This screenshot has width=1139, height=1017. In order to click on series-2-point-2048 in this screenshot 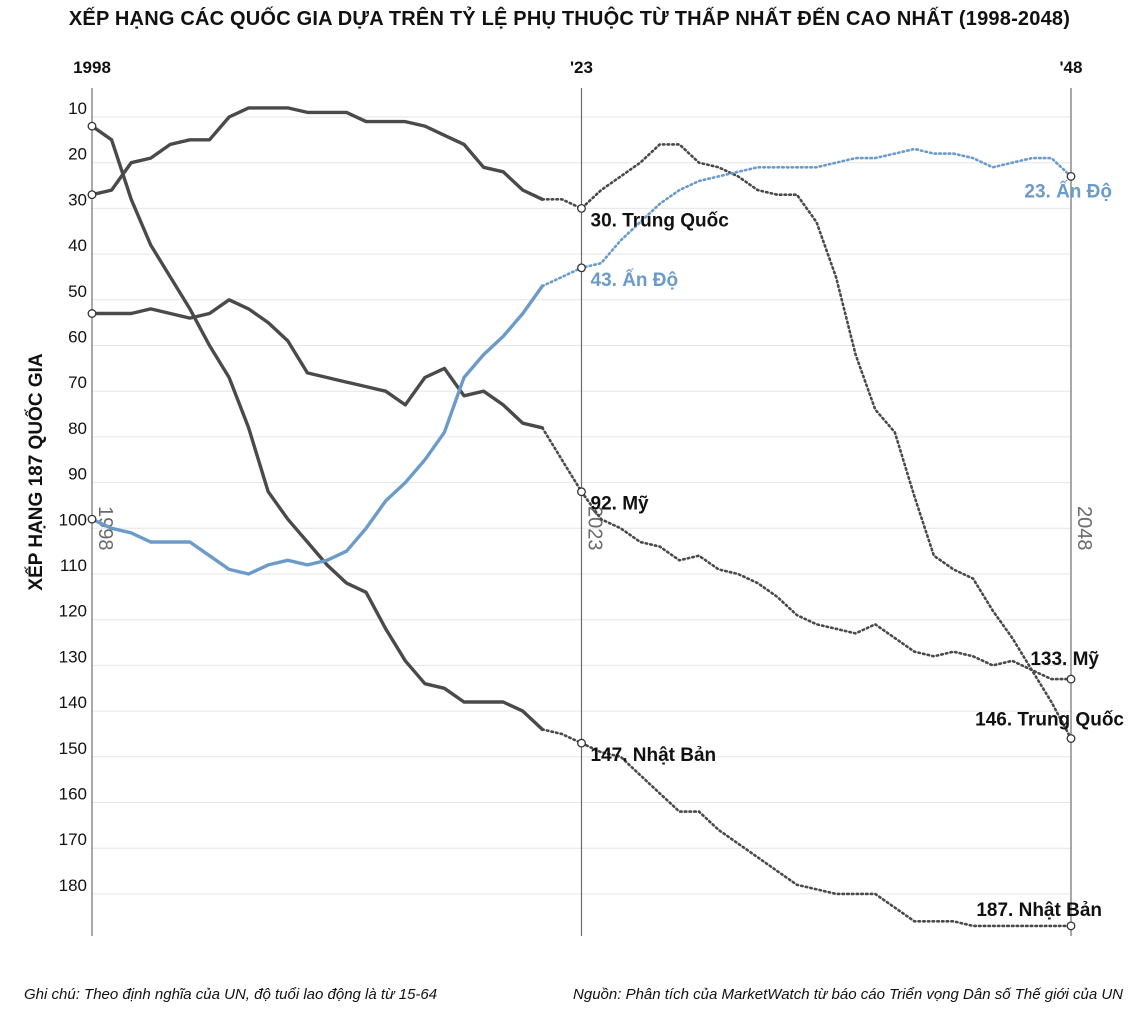, I will do `click(1071, 926)`.